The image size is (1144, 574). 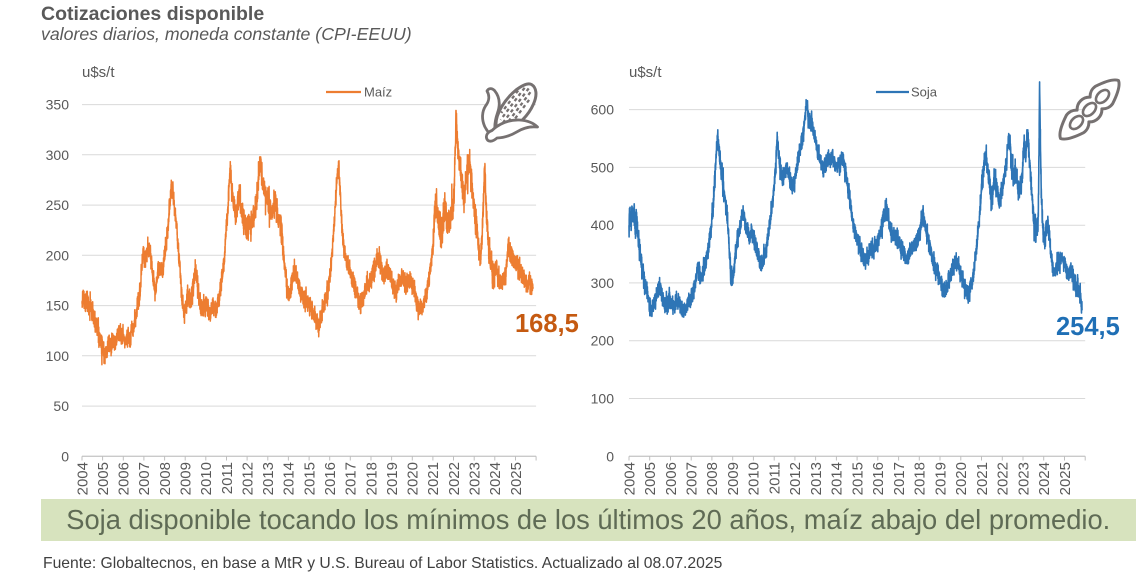 I want to click on svg-text: 600, so click(x=603, y=110).